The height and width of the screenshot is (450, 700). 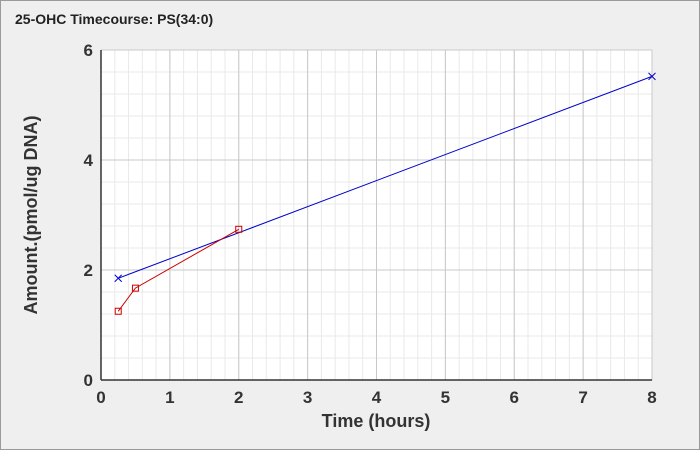 What do you see at coordinates (89, 160) in the screenshot?
I see `y-tick-label: 4` at bounding box center [89, 160].